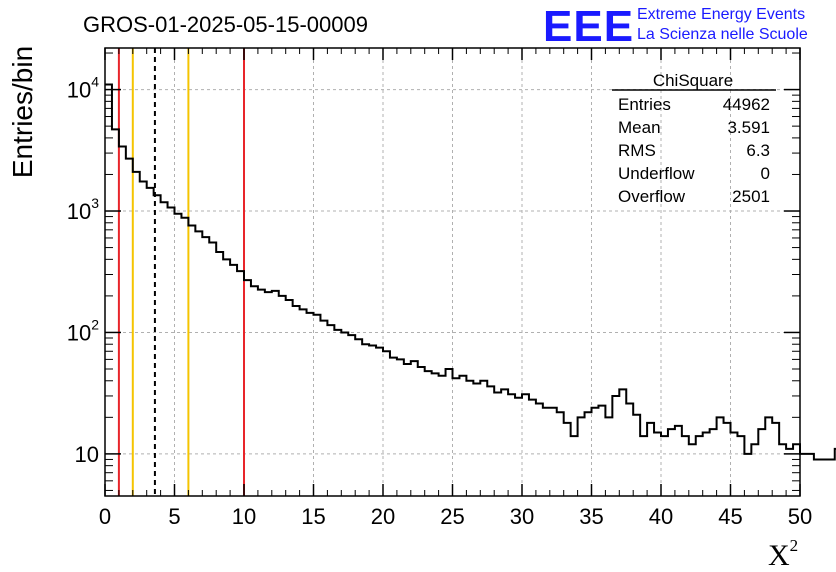 The height and width of the screenshot is (572, 836). What do you see at coordinates (644, 104) in the screenshot?
I see `stats-label: Entries` at bounding box center [644, 104].